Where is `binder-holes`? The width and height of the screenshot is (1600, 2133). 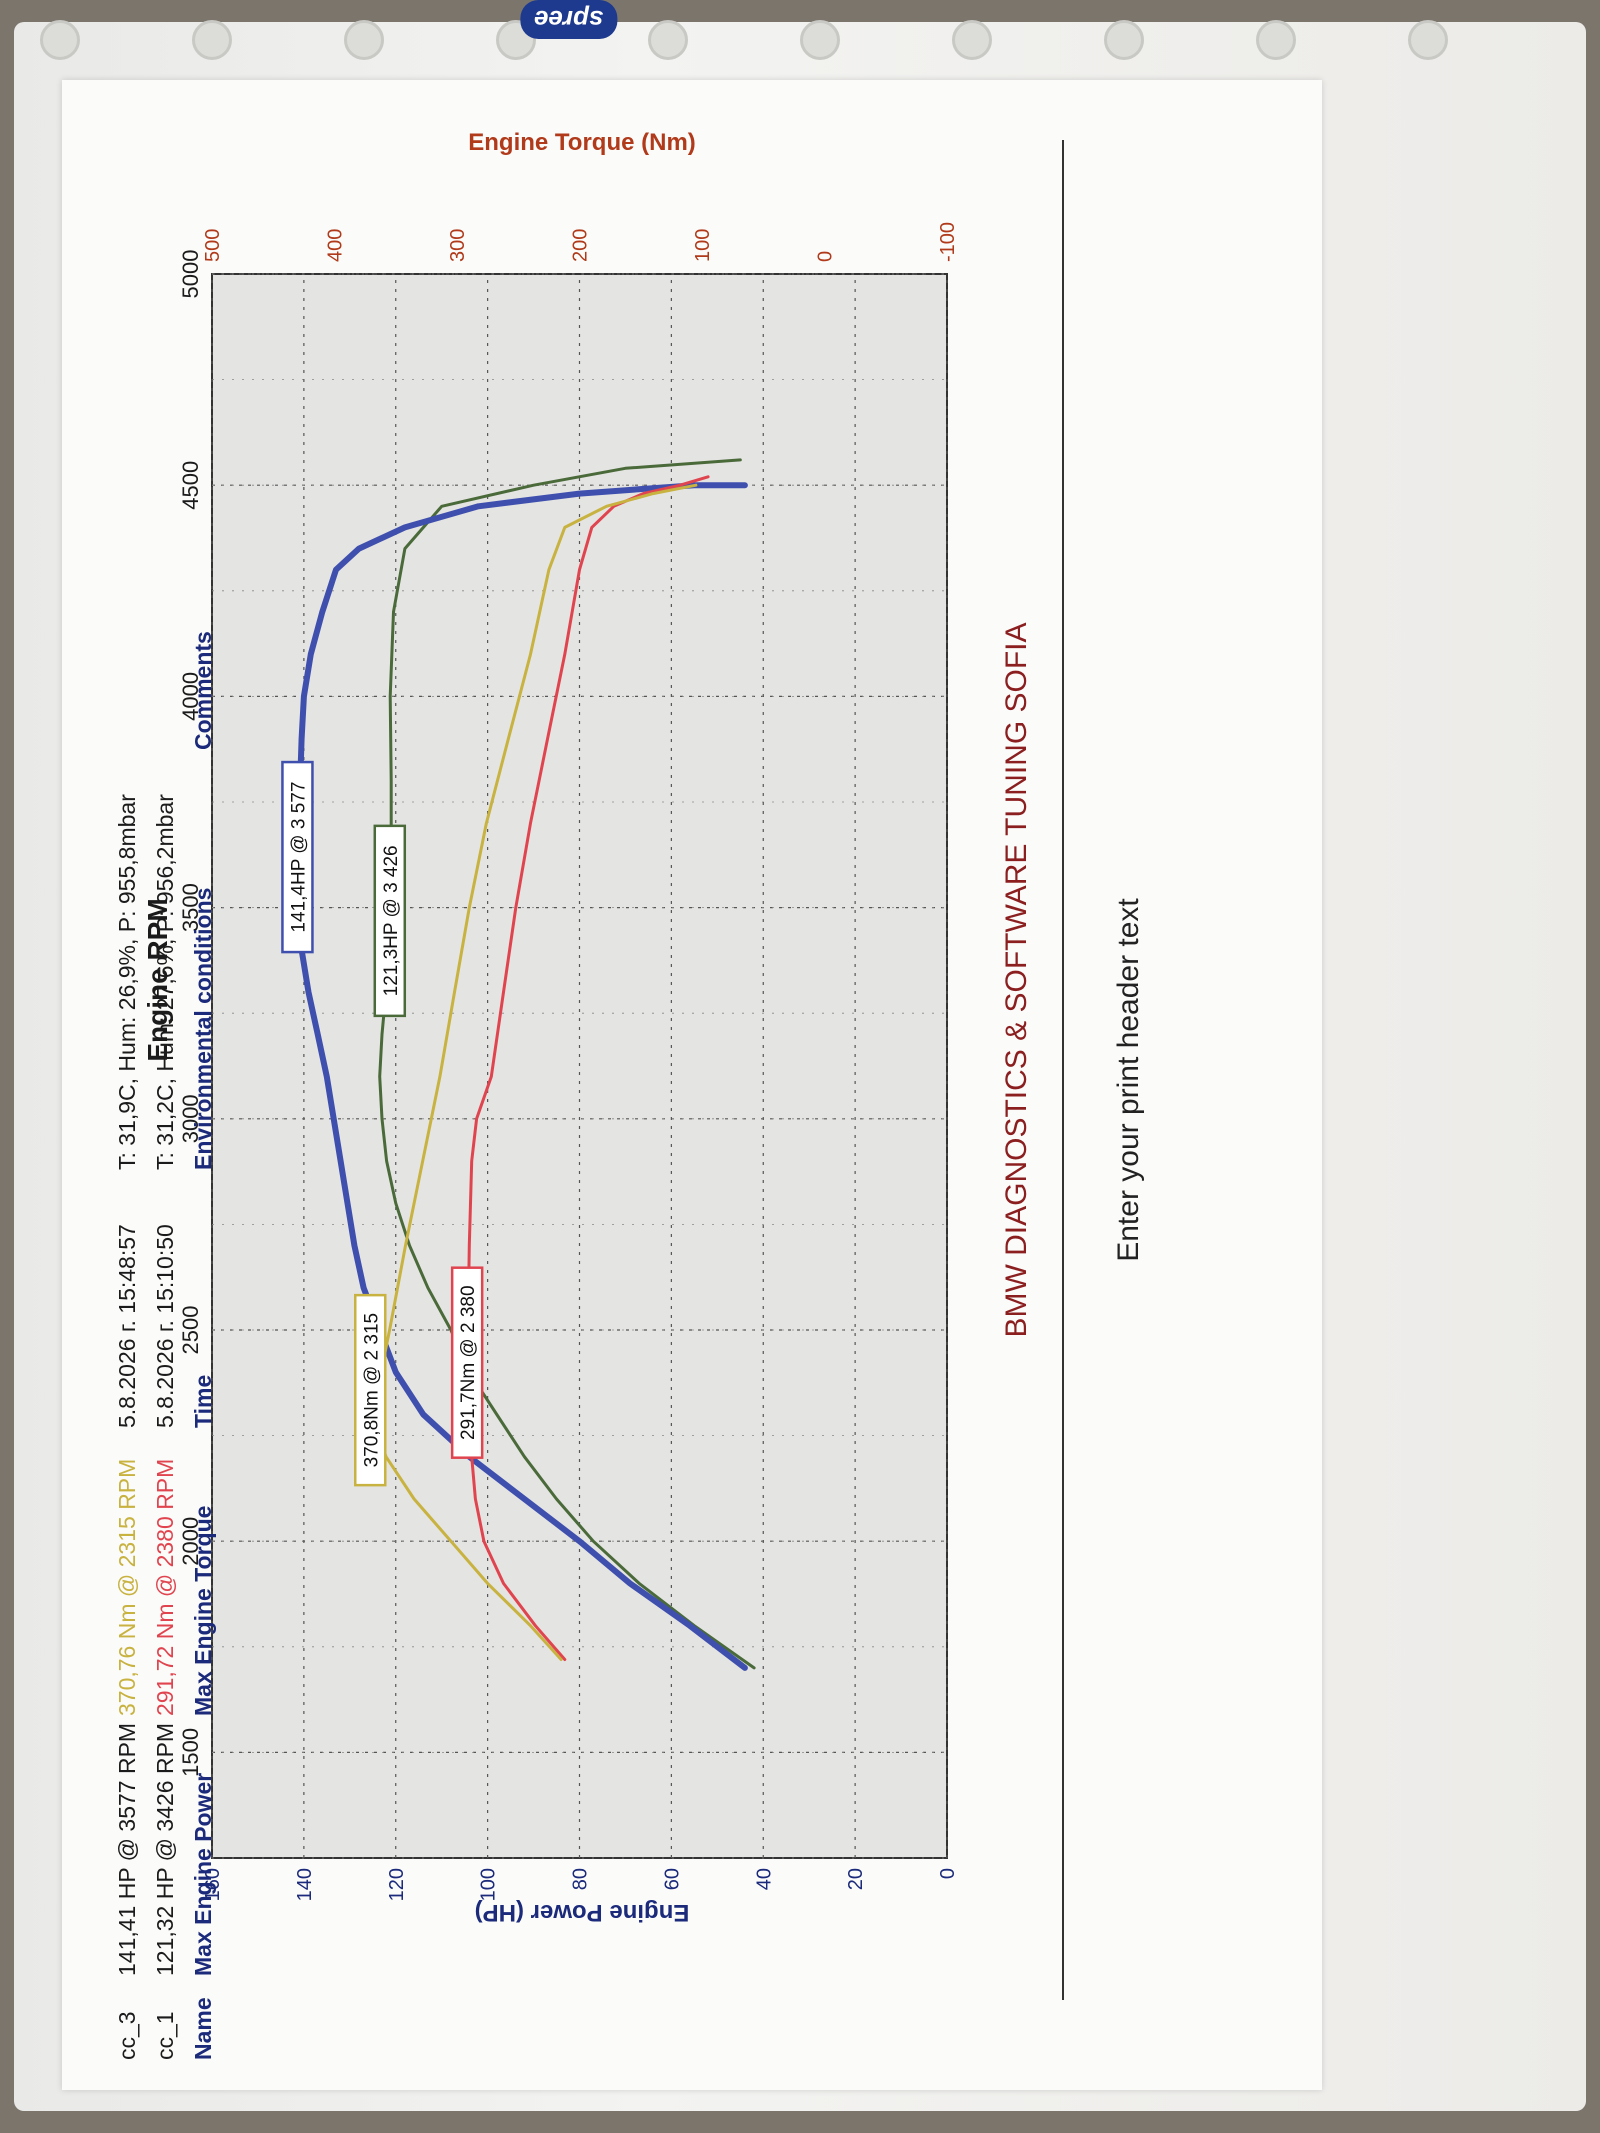 binder-holes is located at coordinates (800, 40).